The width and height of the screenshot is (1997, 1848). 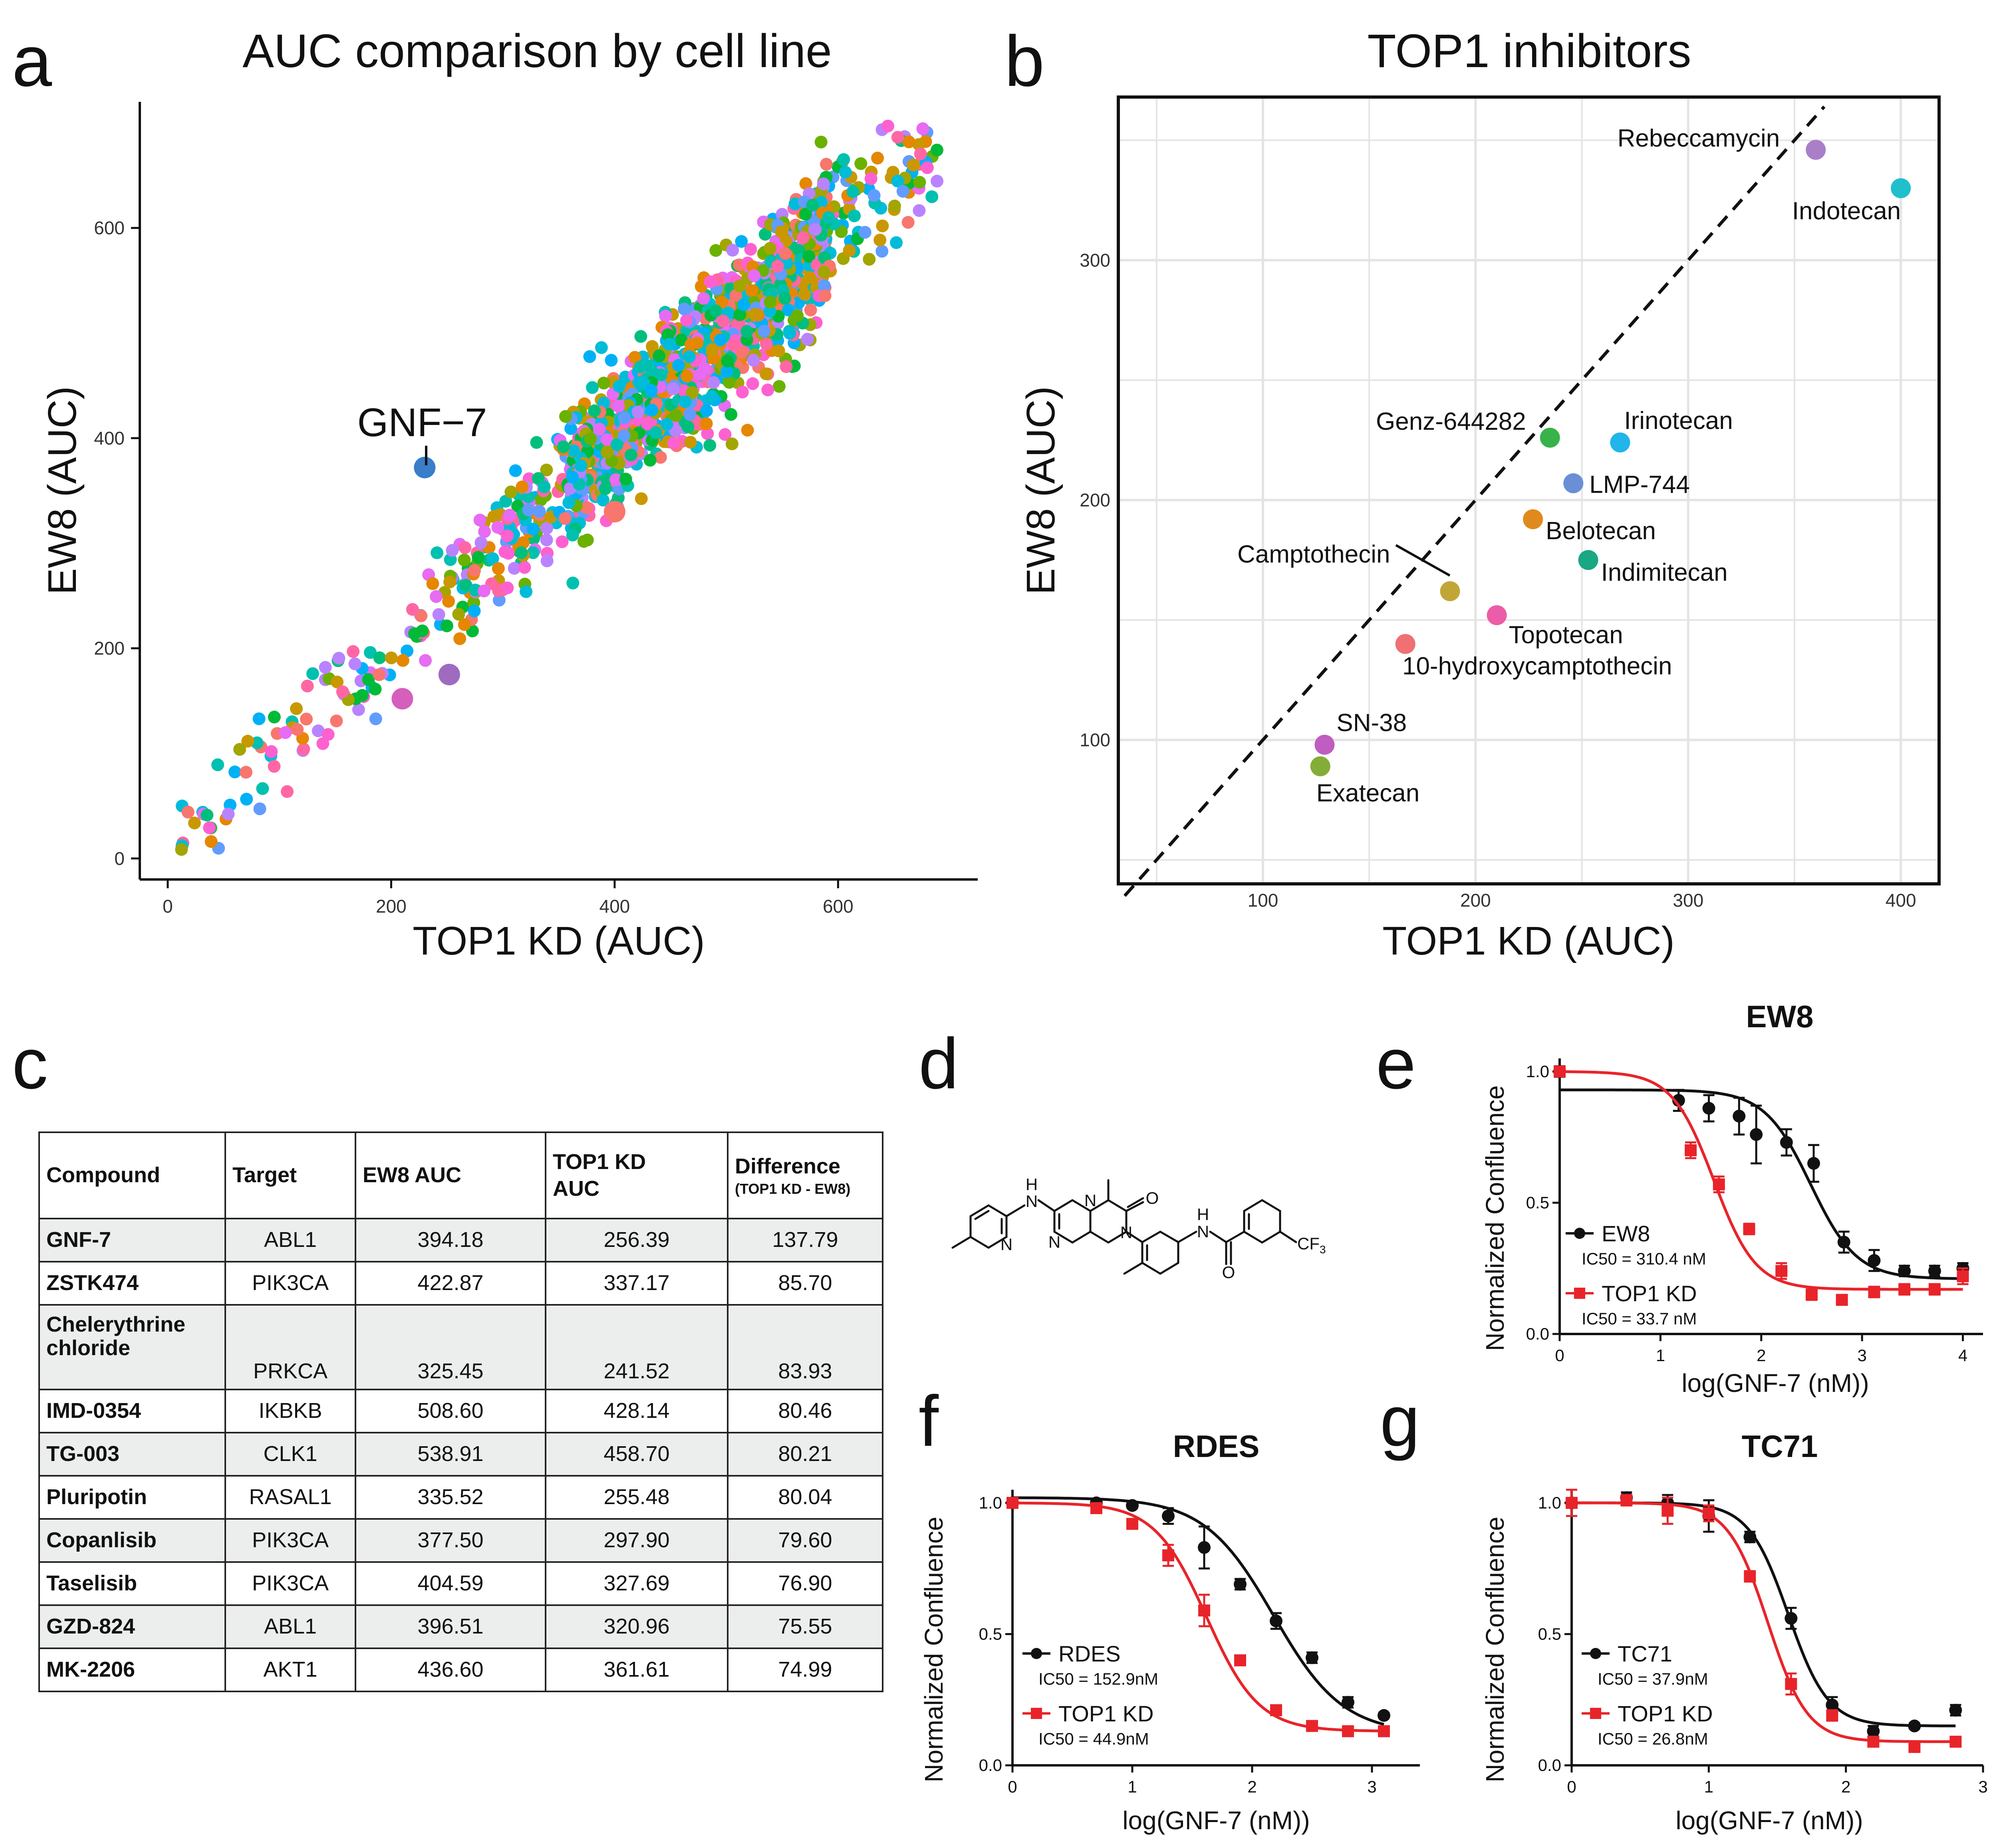 I want to click on cell-compound: Copanlisib, so click(x=132, y=1541).